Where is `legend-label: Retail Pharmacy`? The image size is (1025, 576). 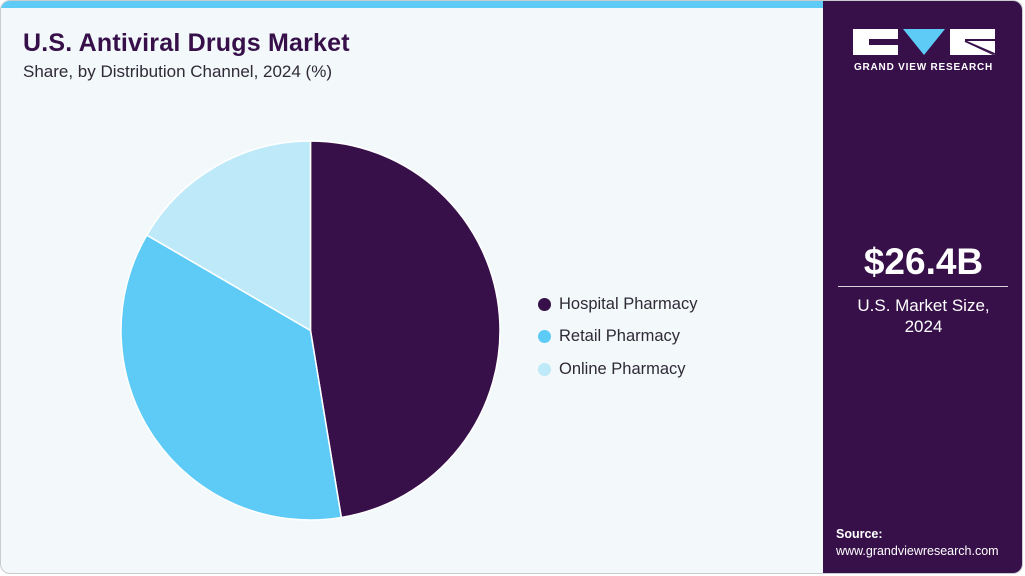 legend-label: Retail Pharmacy is located at coordinates (620, 336).